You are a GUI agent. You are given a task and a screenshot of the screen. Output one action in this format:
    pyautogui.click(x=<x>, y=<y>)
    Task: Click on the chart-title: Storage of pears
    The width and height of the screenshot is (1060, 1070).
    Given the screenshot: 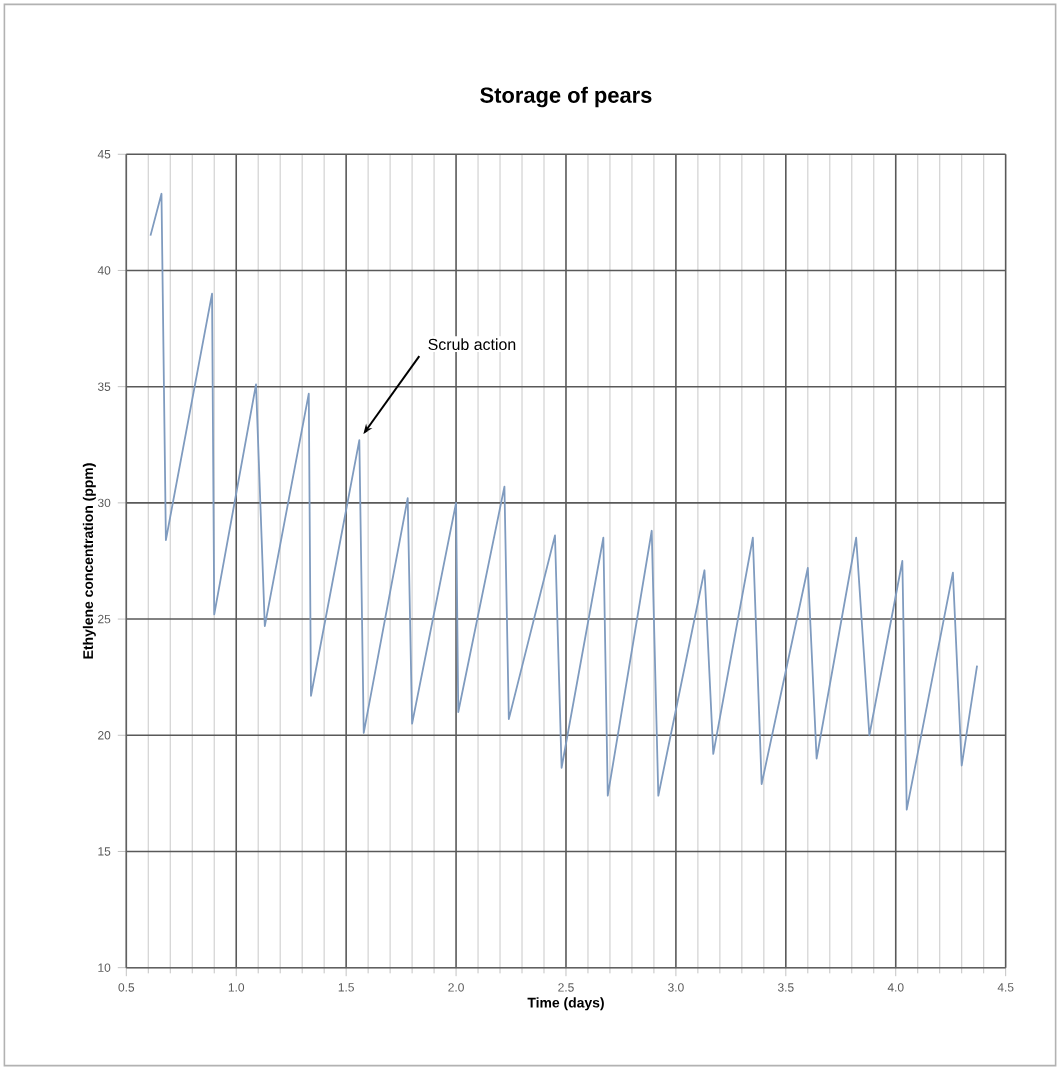 What is the action you would take?
    pyautogui.click(x=566, y=97)
    